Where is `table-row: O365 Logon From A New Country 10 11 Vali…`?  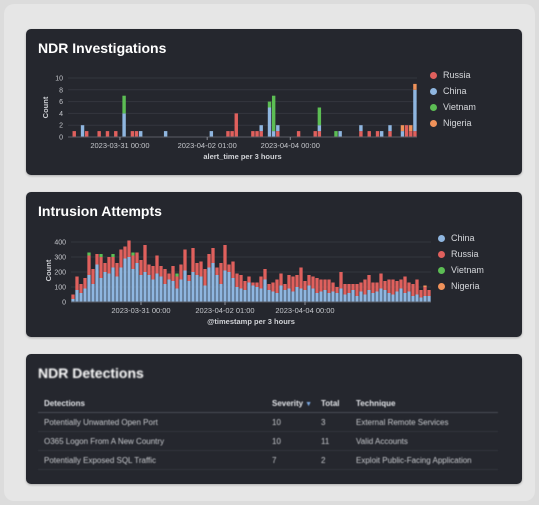 table-row: O365 Logon From A New Country 10 11 Vali… is located at coordinates (268, 441).